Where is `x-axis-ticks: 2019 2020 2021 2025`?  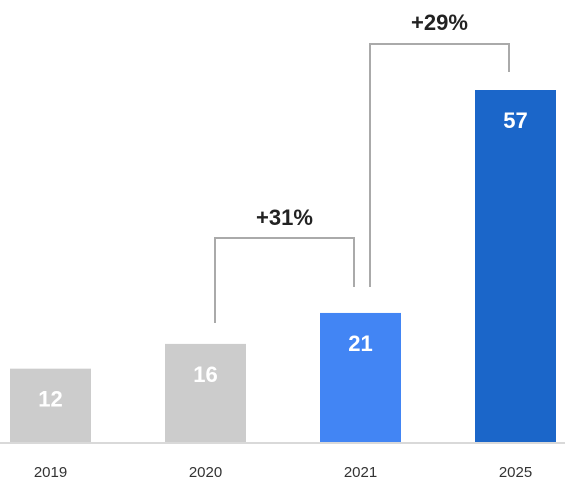 x-axis-ticks: 2019 2020 2021 2025 is located at coordinates (283, 472).